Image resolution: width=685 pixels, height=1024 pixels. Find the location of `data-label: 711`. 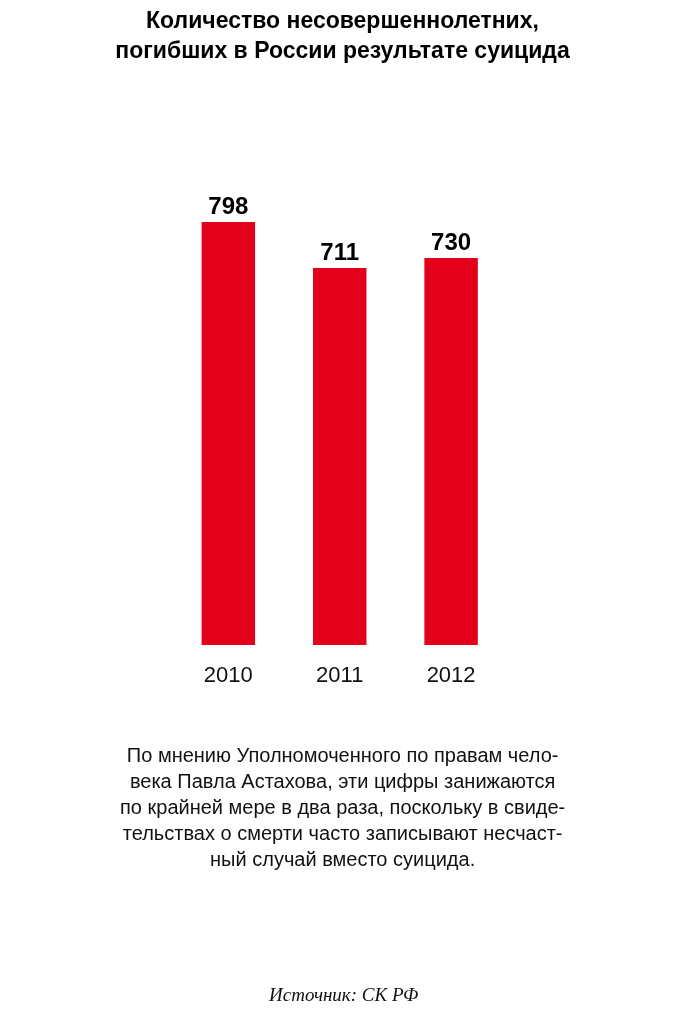

data-label: 711 is located at coordinates (340, 252).